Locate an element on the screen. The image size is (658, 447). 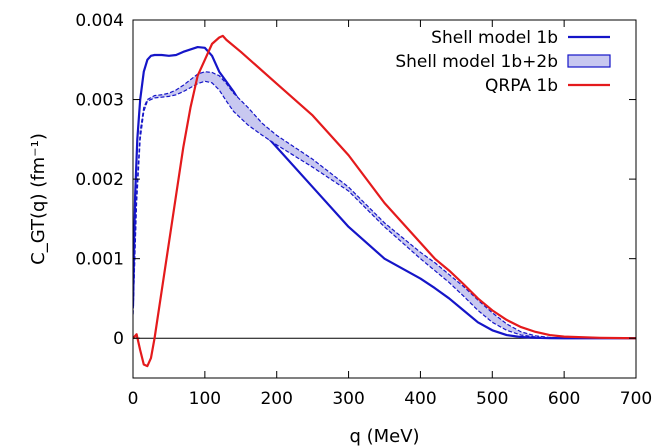
y-tick-label: 0.001 is located at coordinates (99, 260).